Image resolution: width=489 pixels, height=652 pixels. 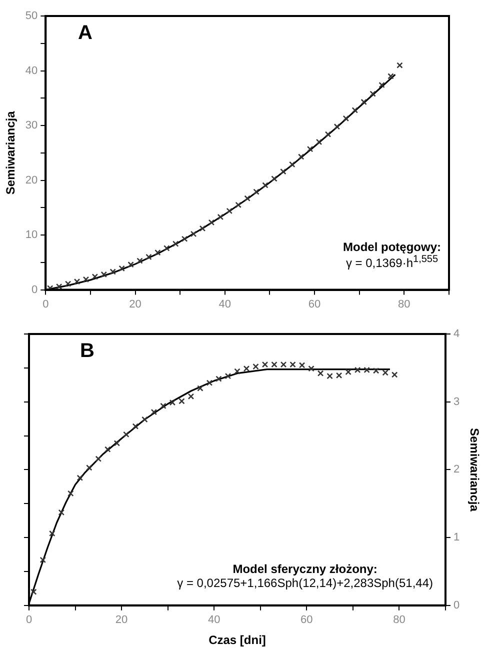 I want to click on x-tick-label: 0, so click(x=45, y=304).